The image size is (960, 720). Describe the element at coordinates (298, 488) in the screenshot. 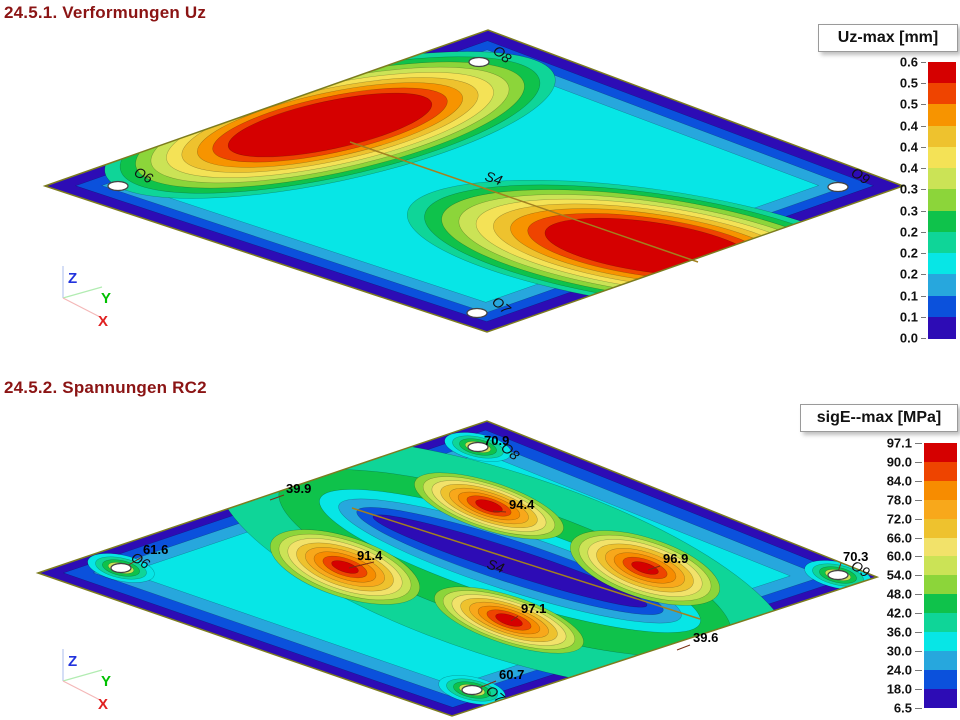

I see `value-label-top-edge: 39.9` at that location.